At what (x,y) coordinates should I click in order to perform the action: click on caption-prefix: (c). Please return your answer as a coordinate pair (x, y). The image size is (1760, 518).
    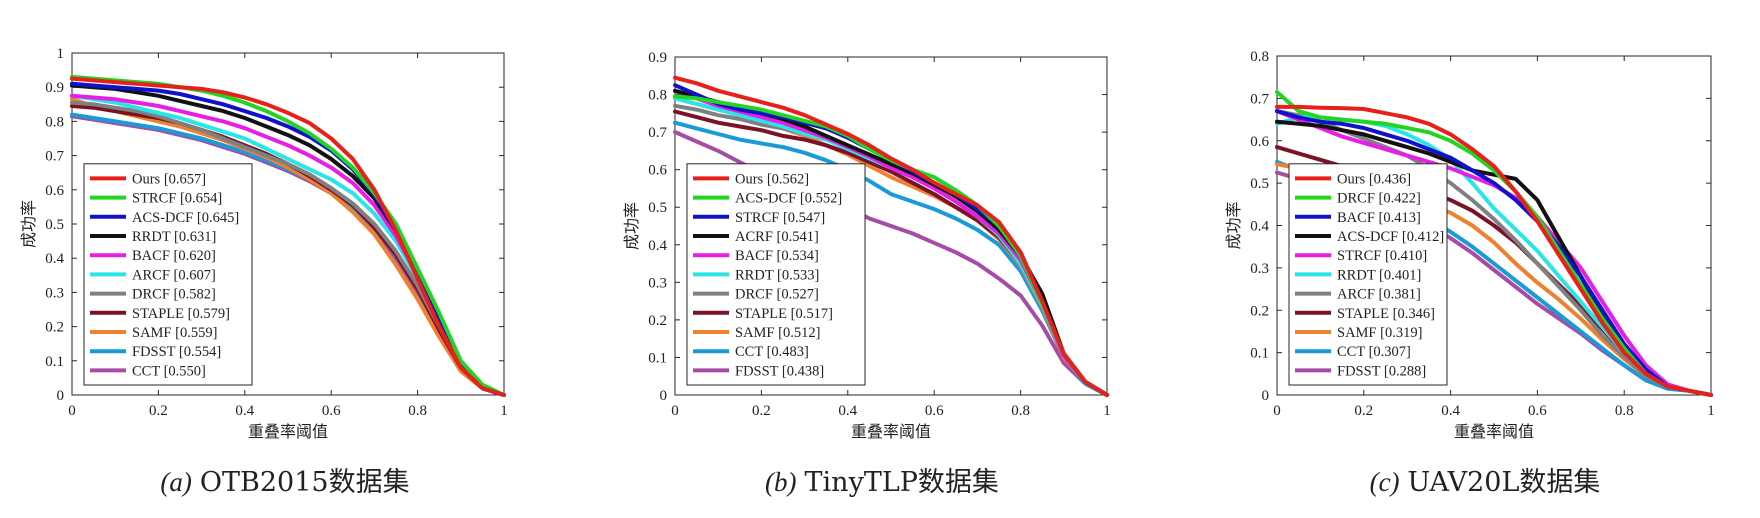
    Looking at the image, I should click on (1385, 482).